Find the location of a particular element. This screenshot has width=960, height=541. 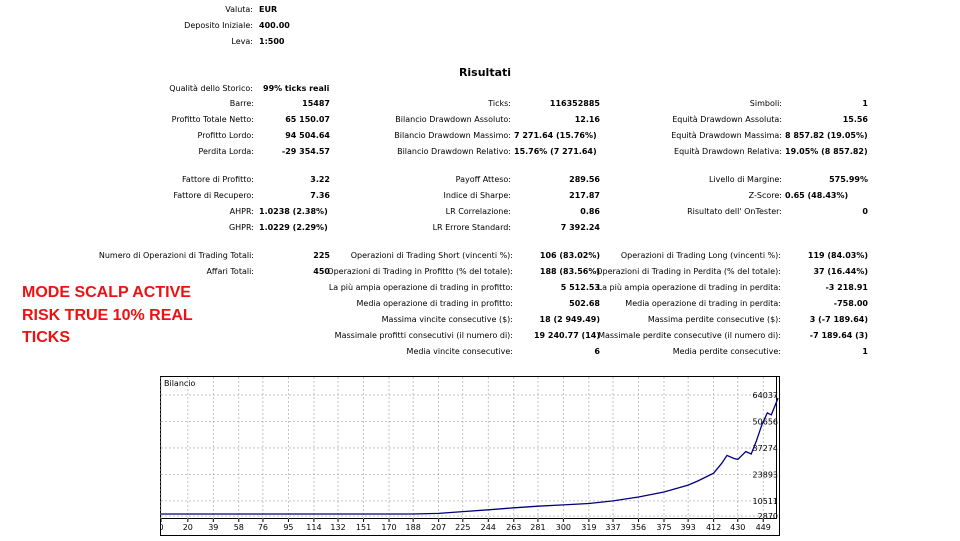

stat-value: 15.76% (7 271.64) is located at coordinates (555, 151).